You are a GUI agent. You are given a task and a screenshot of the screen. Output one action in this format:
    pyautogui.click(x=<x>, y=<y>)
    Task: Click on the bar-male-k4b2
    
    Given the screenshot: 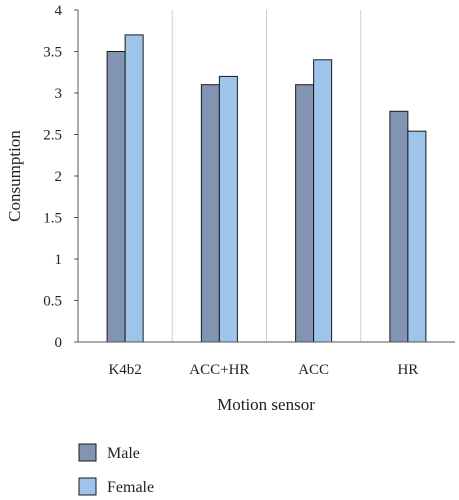 What is the action you would take?
    pyautogui.click(x=116, y=197)
    